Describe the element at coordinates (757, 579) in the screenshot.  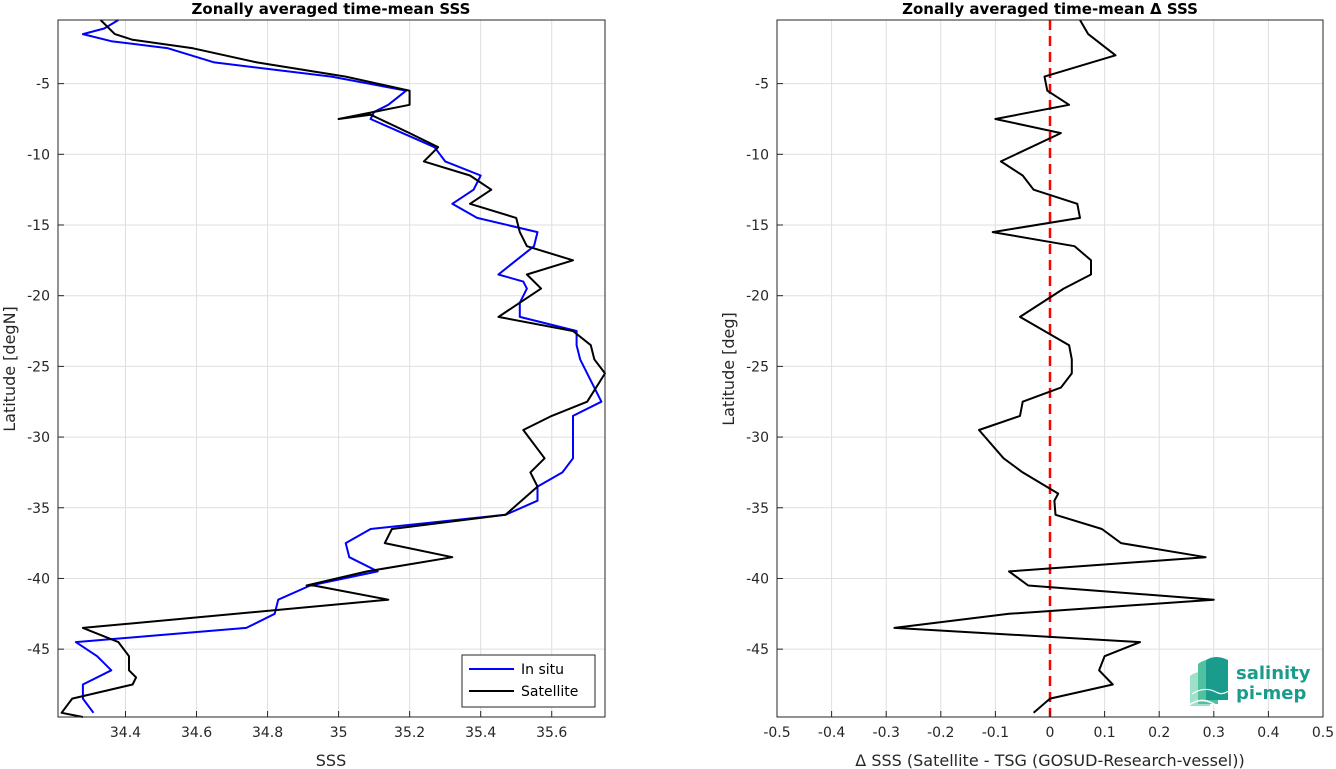
I see `right-y-tick-label: -40` at that location.